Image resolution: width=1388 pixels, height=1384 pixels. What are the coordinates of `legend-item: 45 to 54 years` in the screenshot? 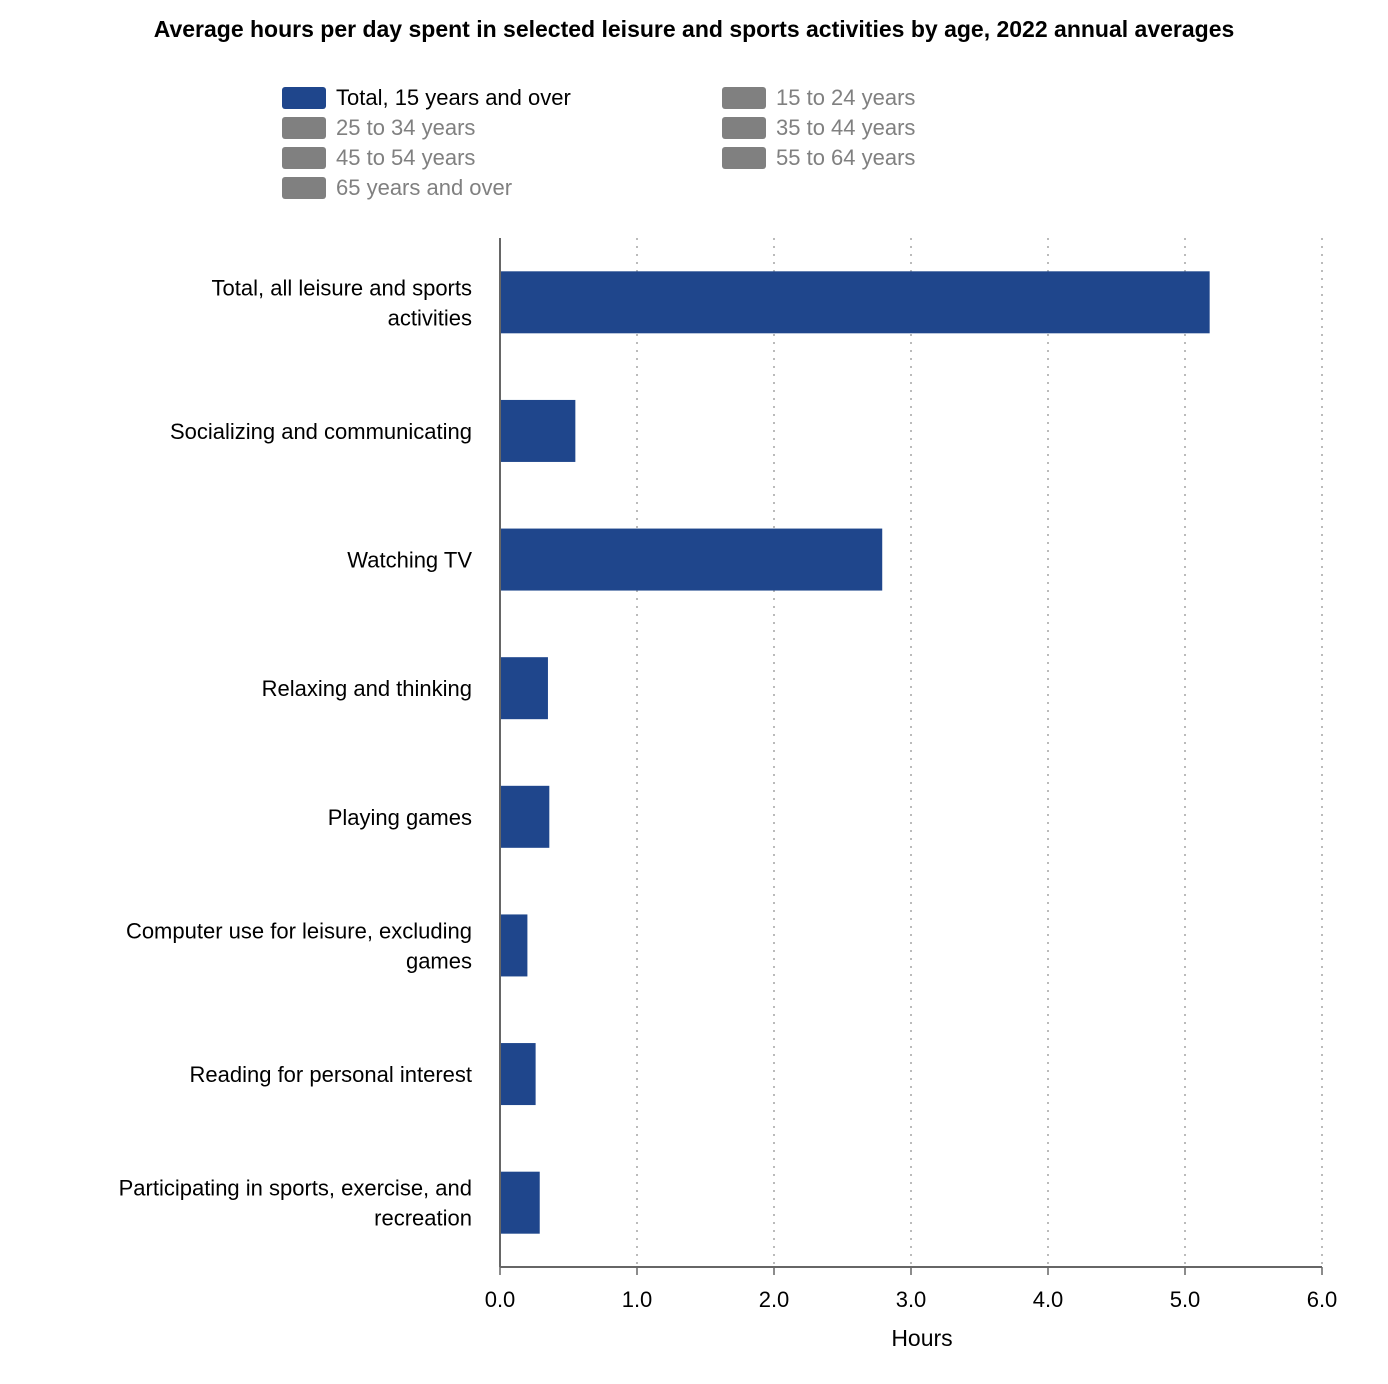 It's located at (378, 158).